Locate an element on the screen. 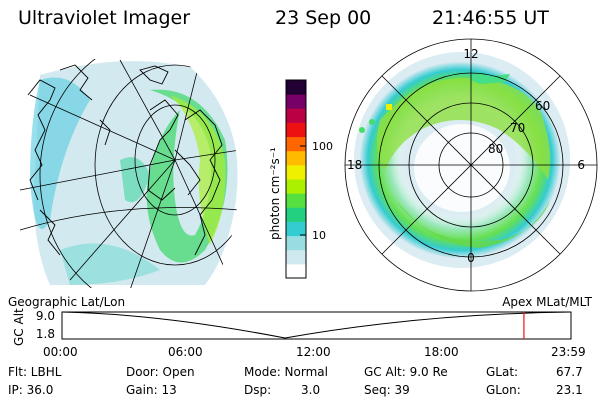  dsp-label: Dsp: is located at coordinates (258, 390).